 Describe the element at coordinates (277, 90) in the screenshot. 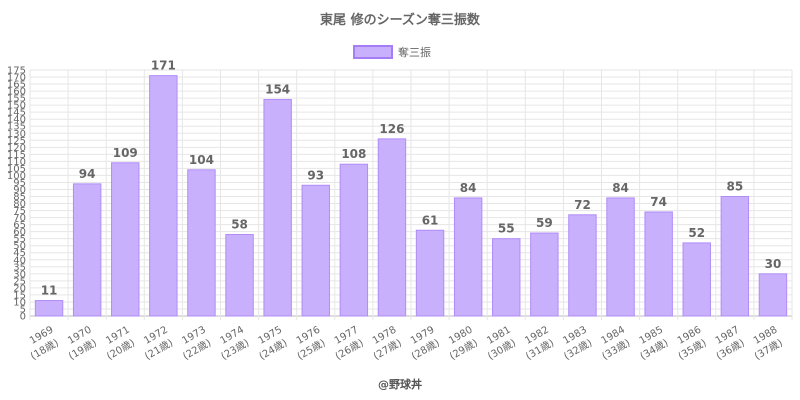

I see `data-label: 154` at that location.